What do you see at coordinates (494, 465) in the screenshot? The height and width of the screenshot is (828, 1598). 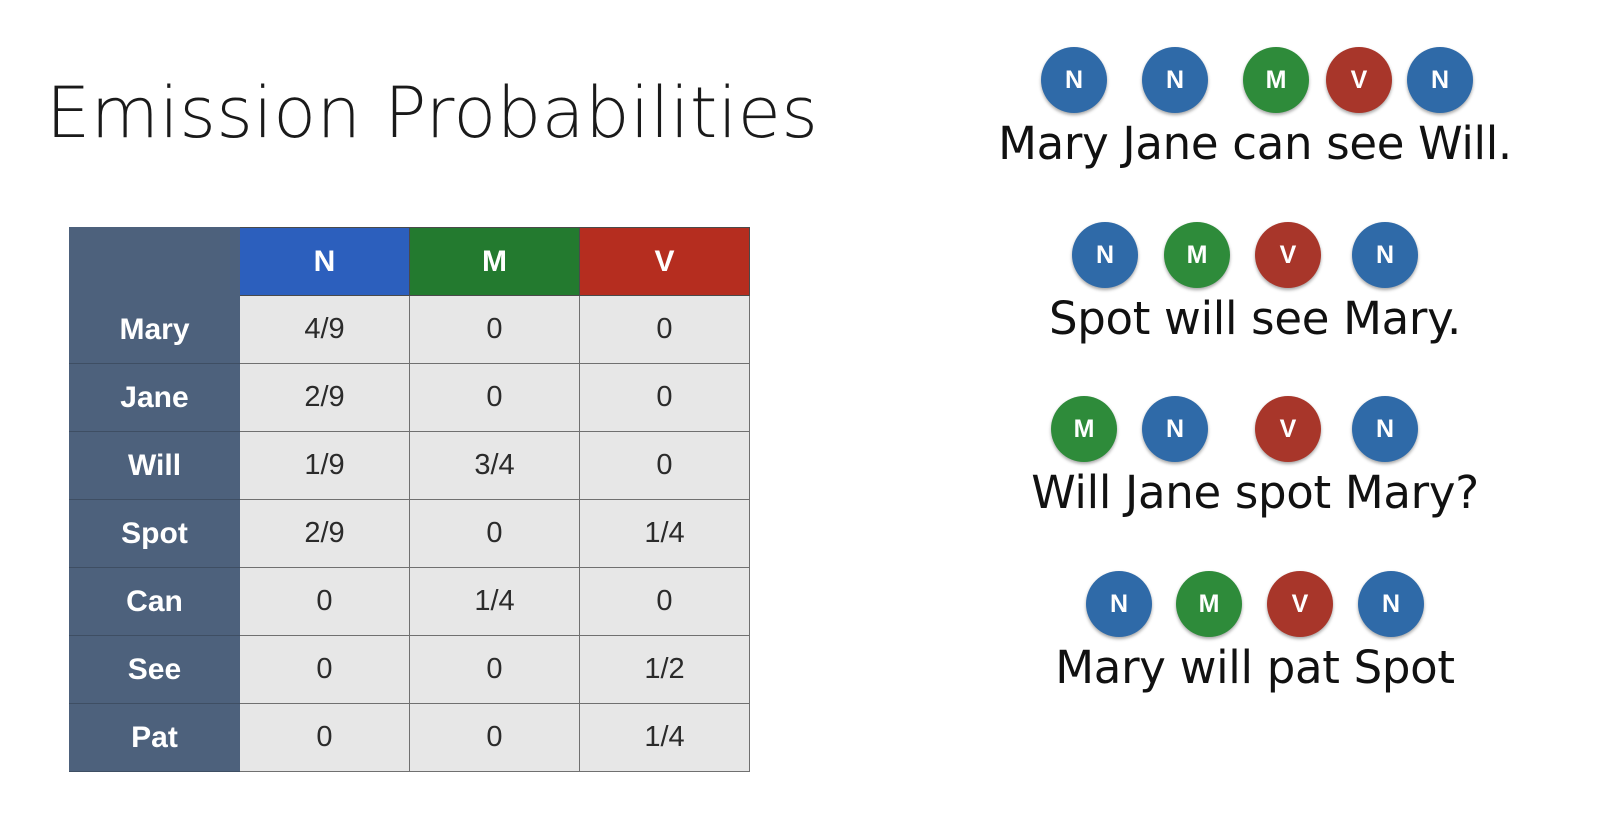 I see `table-cell: 3/4` at bounding box center [494, 465].